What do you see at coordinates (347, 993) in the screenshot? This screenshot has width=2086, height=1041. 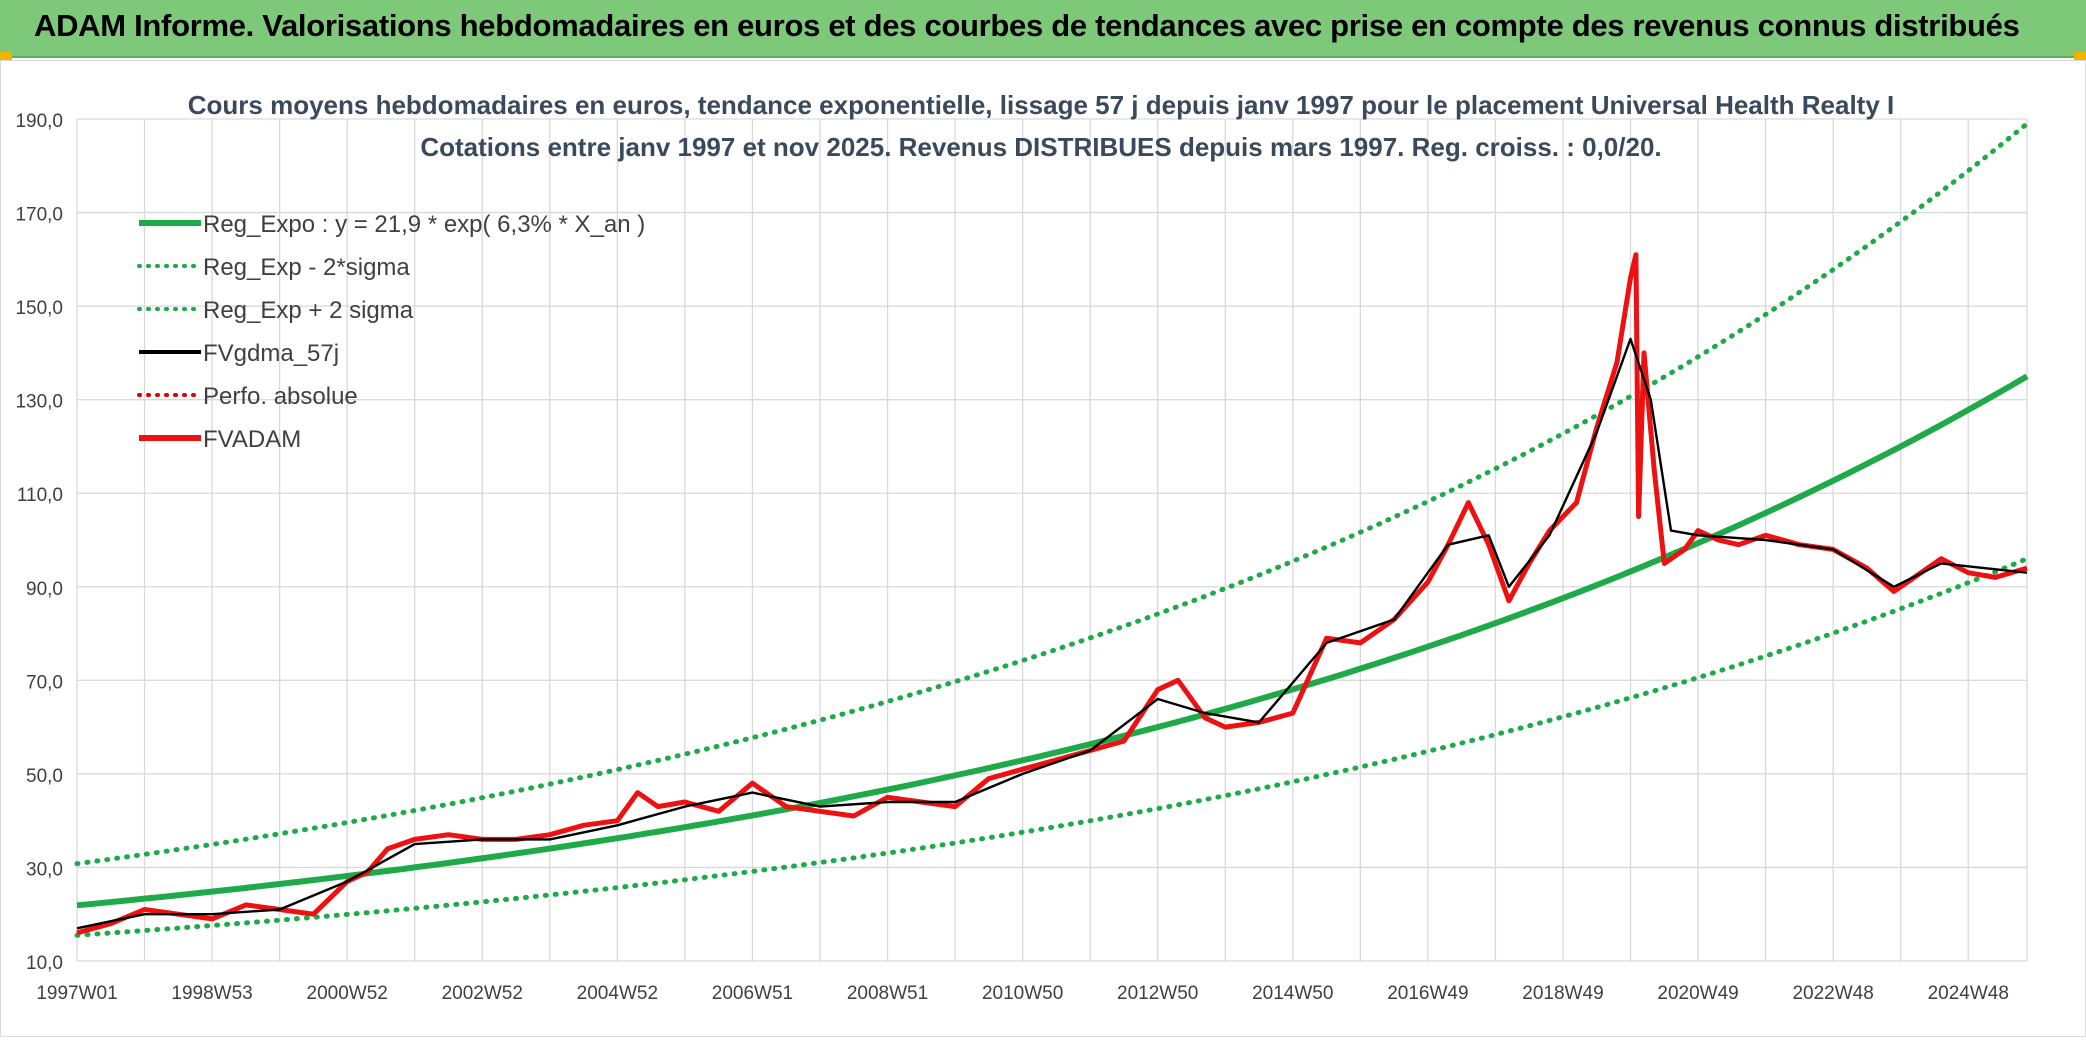 I see `x-tick-label: 2000W52` at bounding box center [347, 993].